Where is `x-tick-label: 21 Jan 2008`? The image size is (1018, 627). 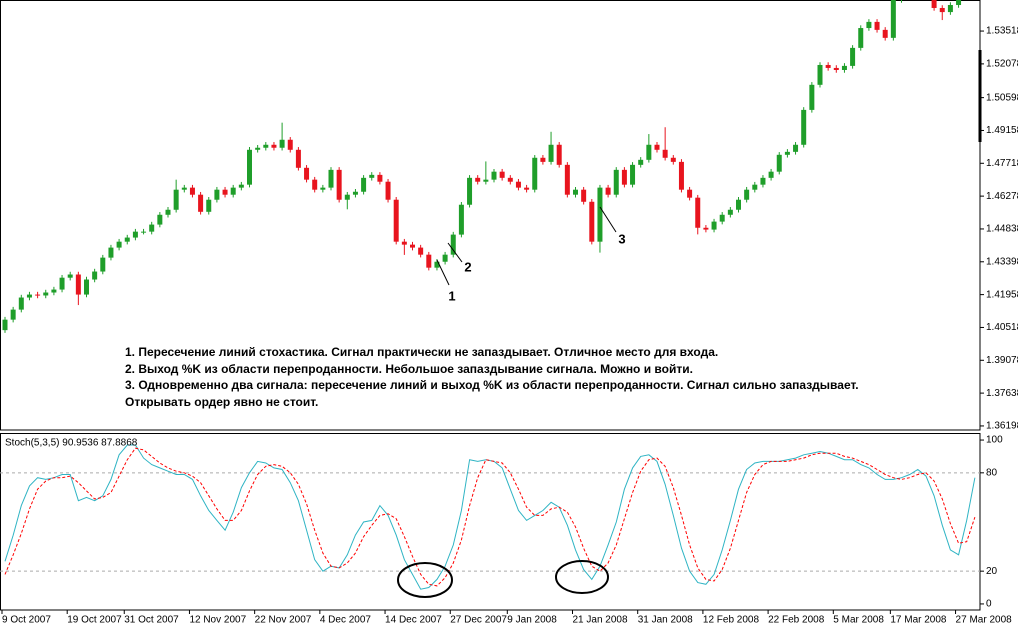 x-tick-label: 21 Jan 2008 is located at coordinates (600, 620).